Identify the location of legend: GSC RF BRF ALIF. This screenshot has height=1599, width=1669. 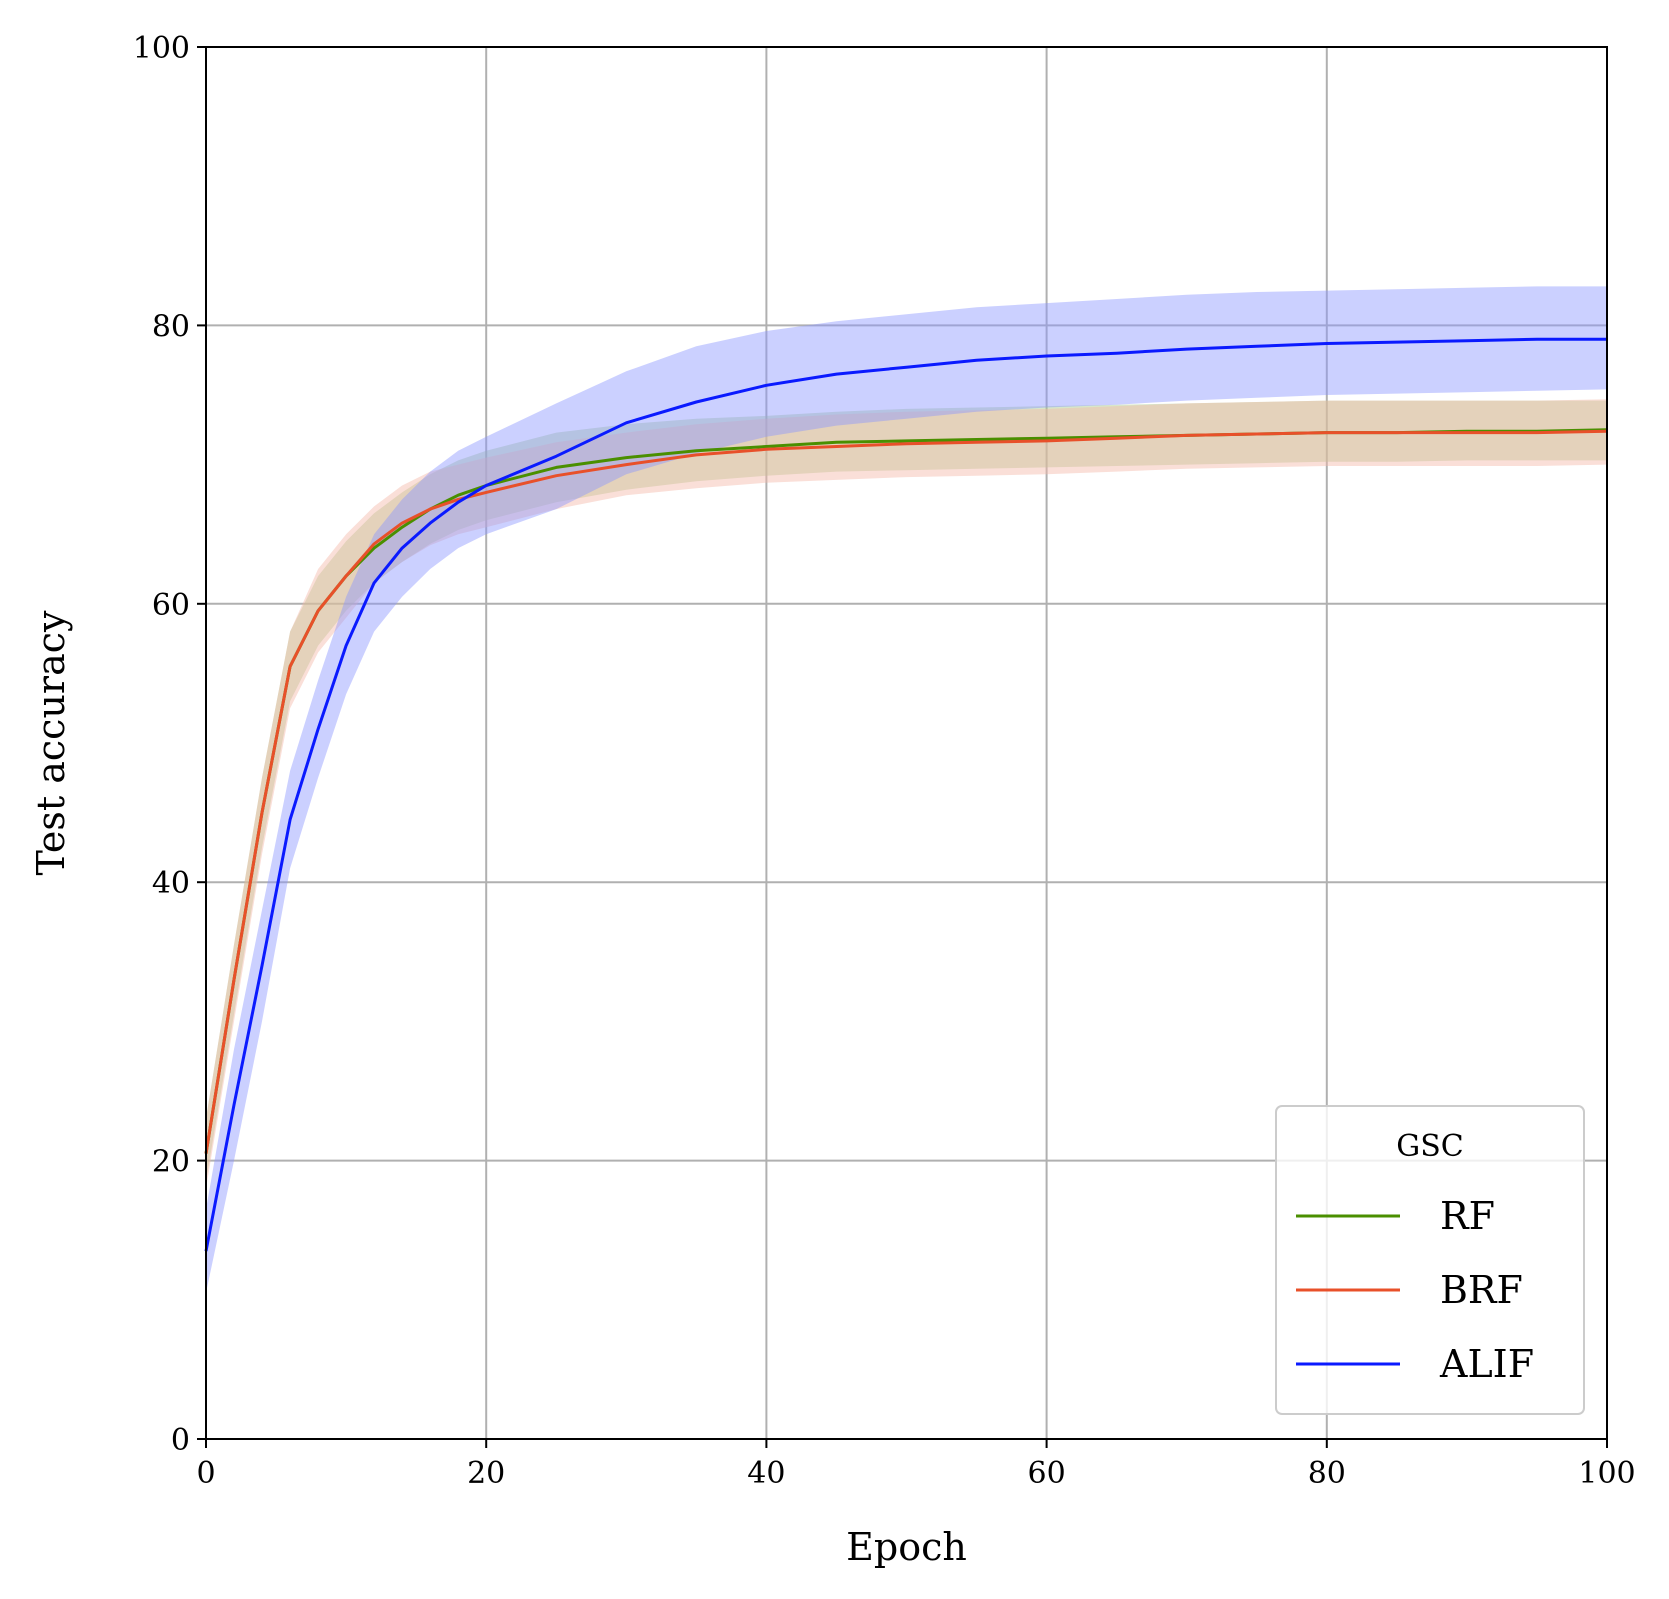
(1430, 1260).